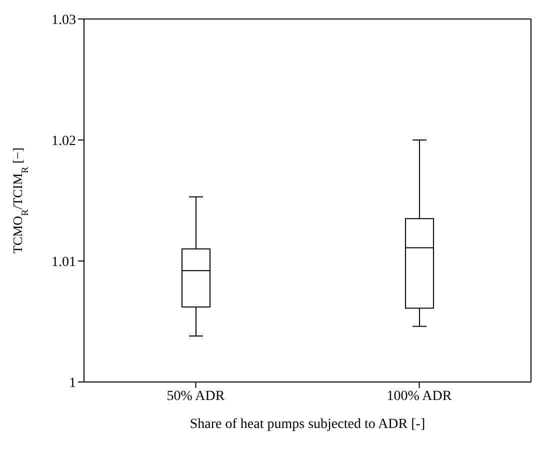  What do you see at coordinates (419, 396) in the screenshot?
I see `x-tick-label: 100% ADR` at bounding box center [419, 396].